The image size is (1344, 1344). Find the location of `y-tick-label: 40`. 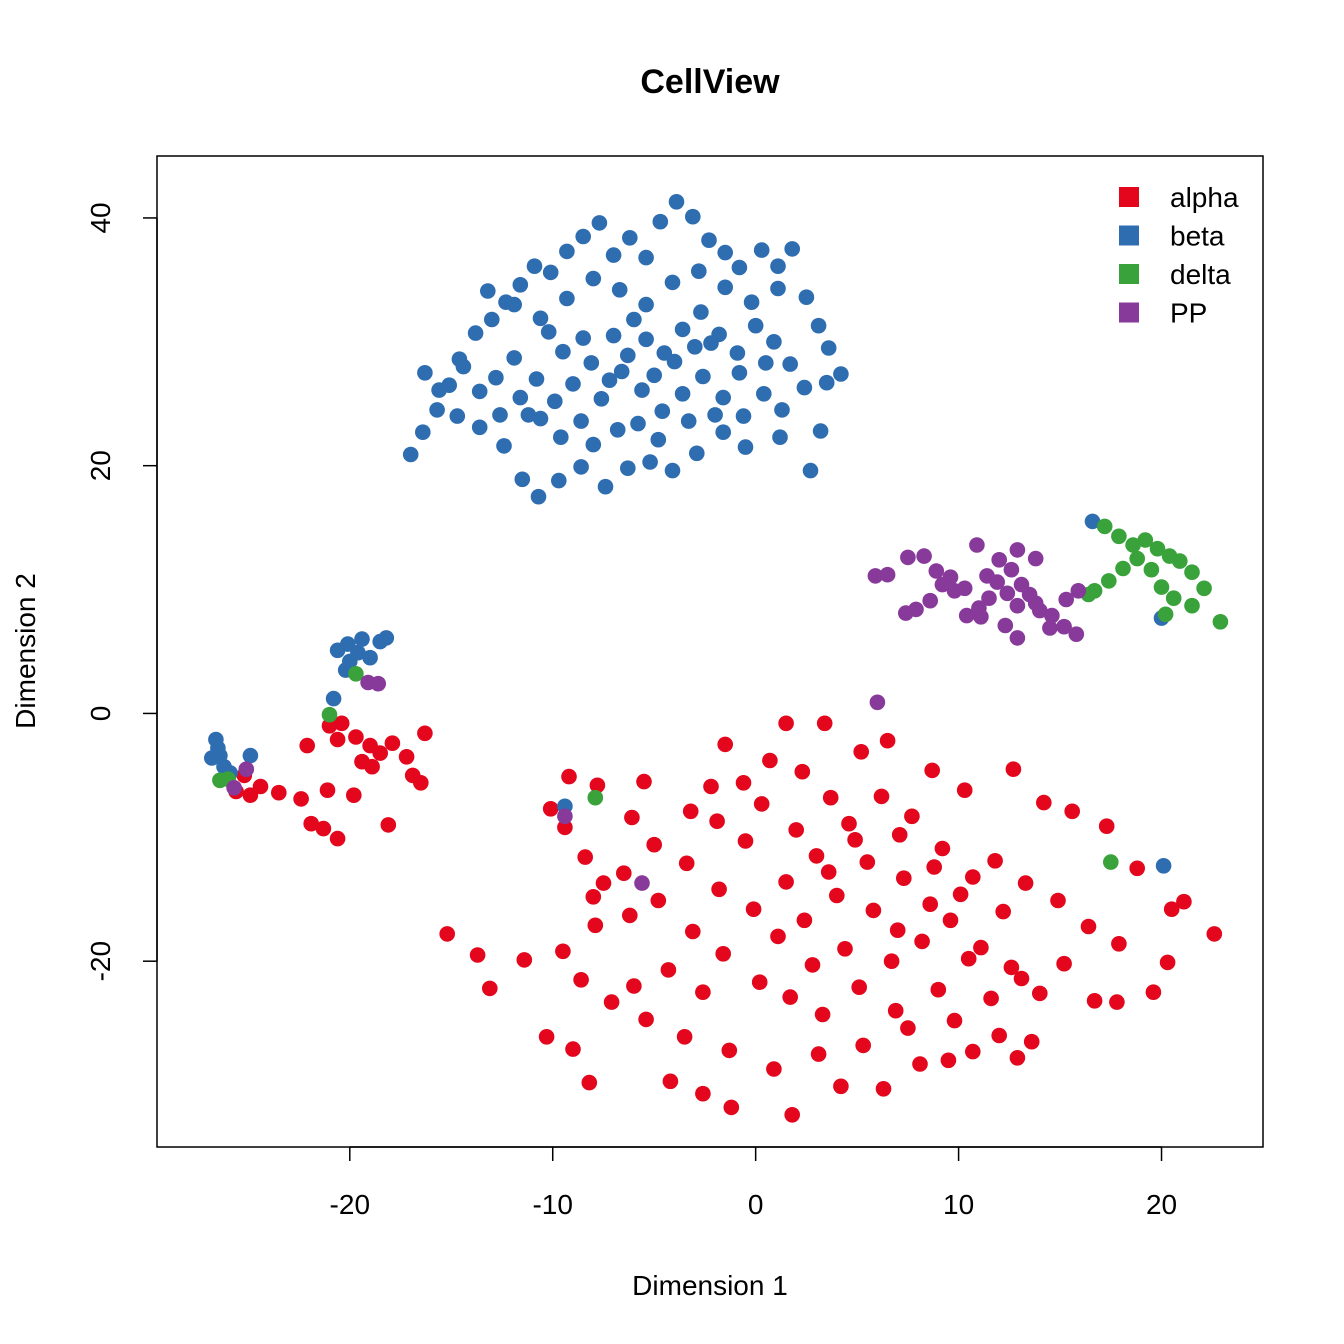

y-tick-label: 40 is located at coordinates (100, 217).